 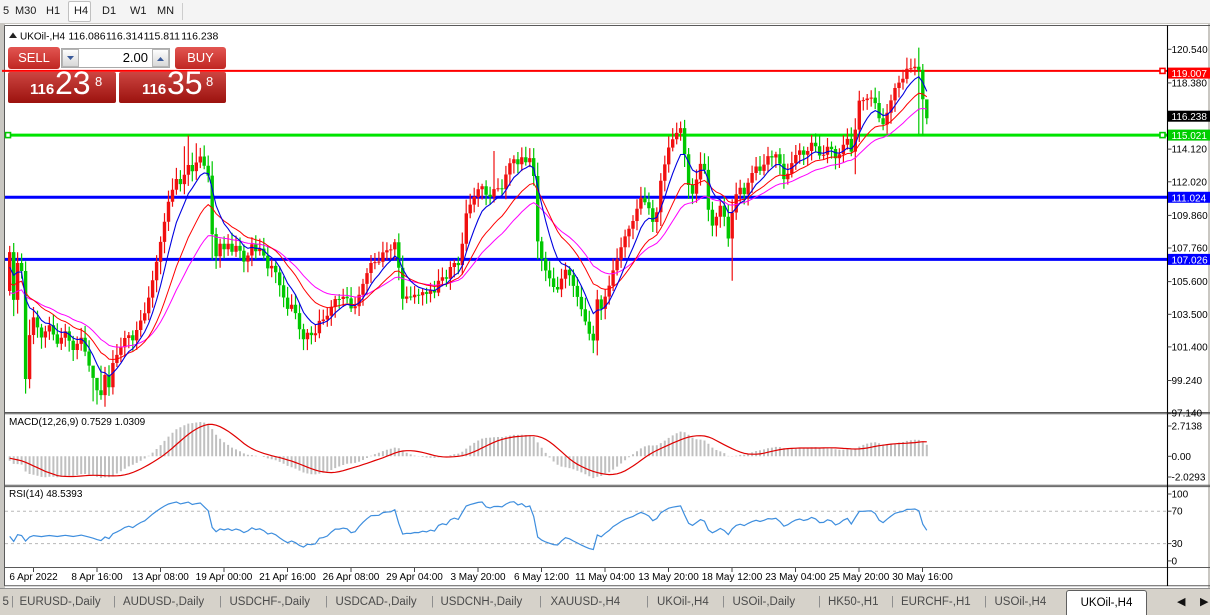 What do you see at coordinates (351, 577) in the screenshot?
I see `svg-text: 26 Apr 08:00` at bounding box center [351, 577].